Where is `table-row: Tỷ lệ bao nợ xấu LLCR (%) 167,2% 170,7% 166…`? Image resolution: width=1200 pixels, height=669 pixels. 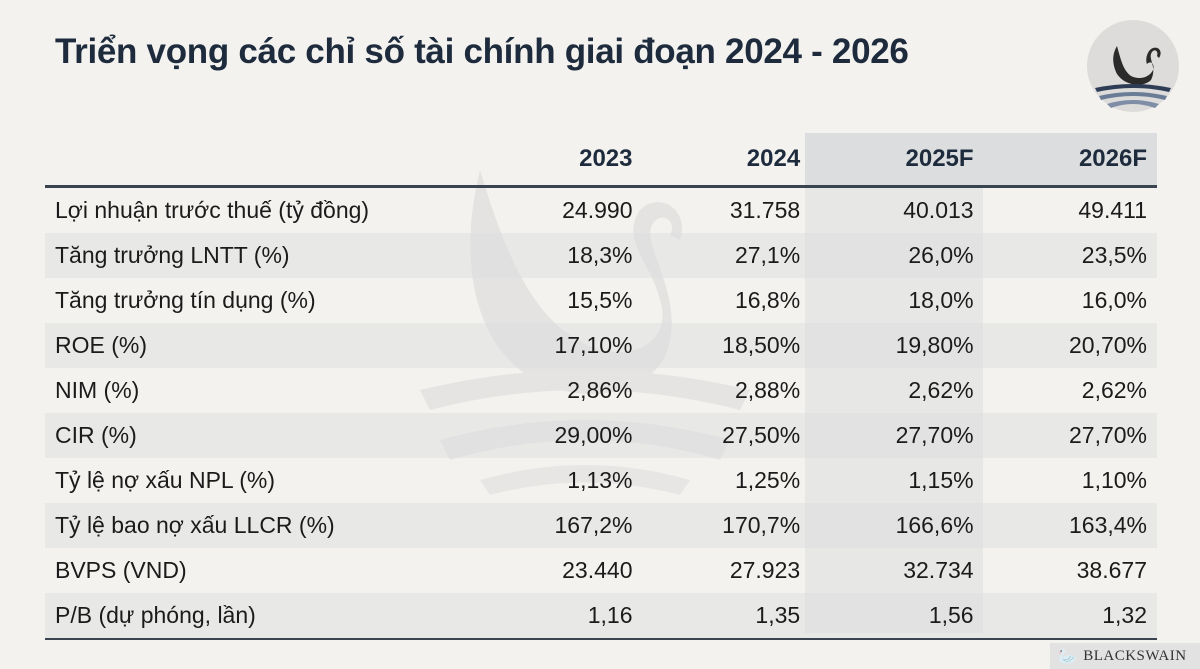
table-row: Tỷ lệ bao nợ xấu LLCR (%) 167,2% 170,7% 166… is located at coordinates (601, 525).